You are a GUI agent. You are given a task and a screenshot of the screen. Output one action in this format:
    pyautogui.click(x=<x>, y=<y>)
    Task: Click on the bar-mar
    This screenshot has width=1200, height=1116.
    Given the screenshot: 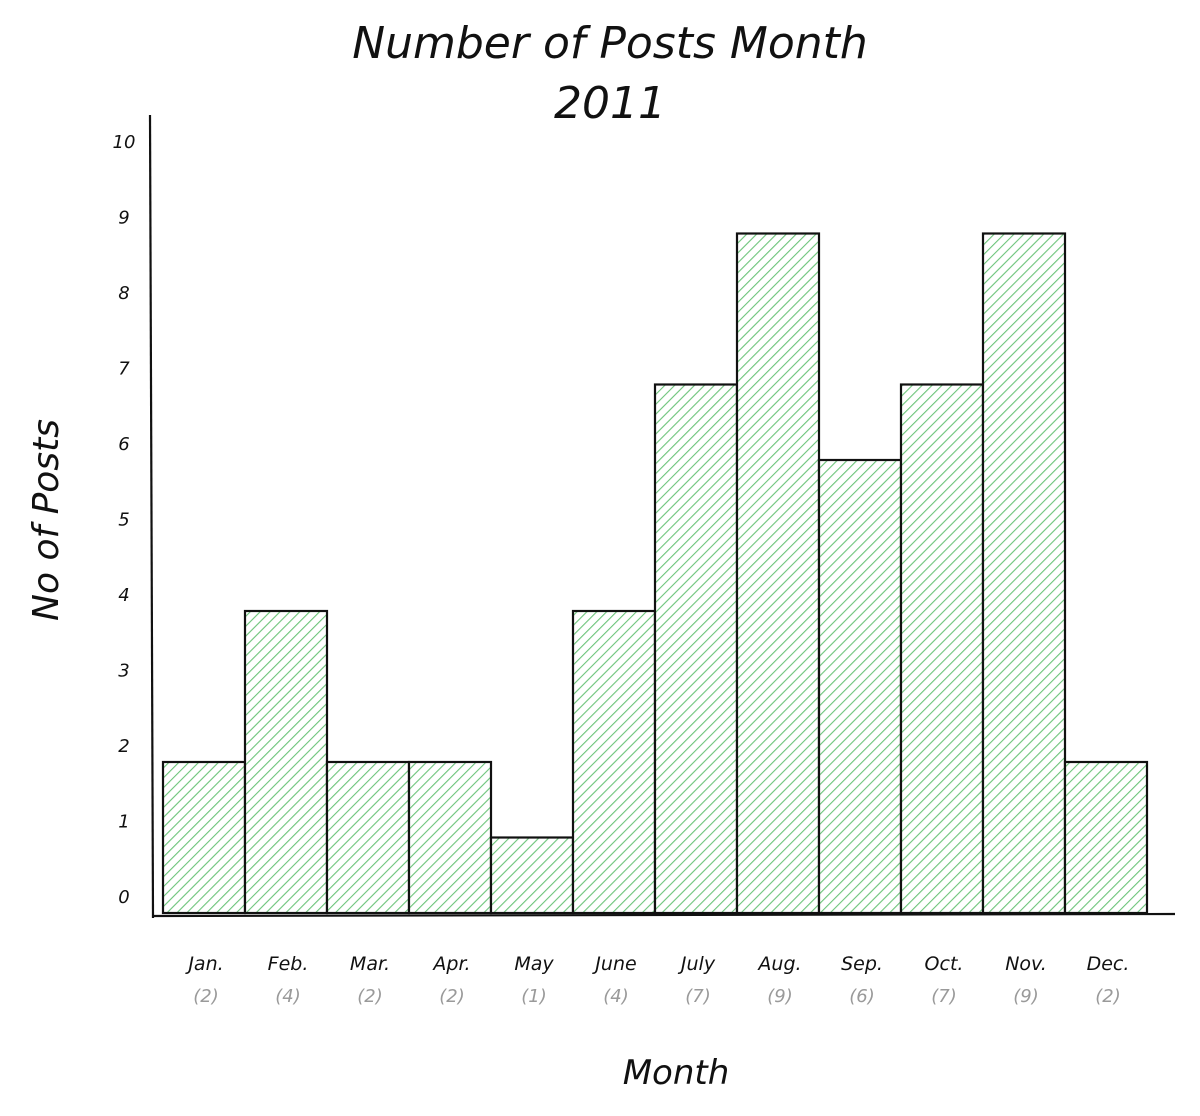 What is the action you would take?
    pyautogui.click(x=368, y=837)
    